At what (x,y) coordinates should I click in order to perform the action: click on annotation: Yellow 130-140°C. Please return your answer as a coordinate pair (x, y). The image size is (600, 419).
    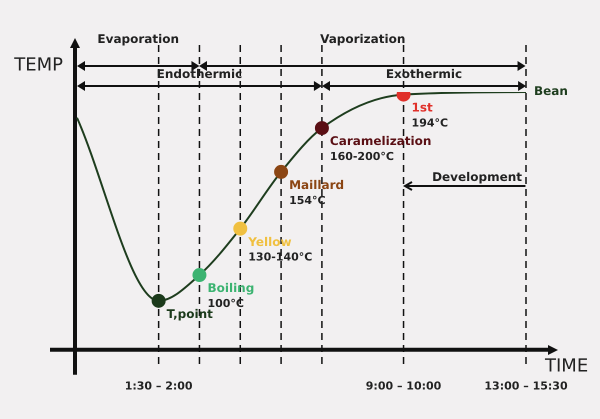
    Looking at the image, I should click on (279, 249).